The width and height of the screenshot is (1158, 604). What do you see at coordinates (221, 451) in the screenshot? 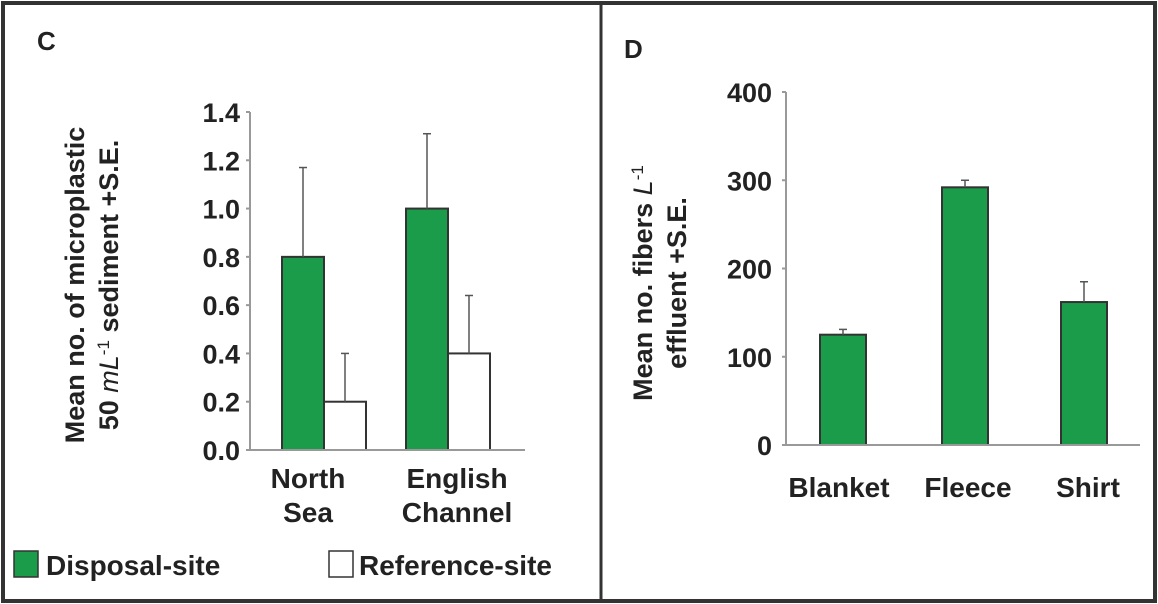
I see `panel-c-ytick-label: 0.0` at bounding box center [221, 451].